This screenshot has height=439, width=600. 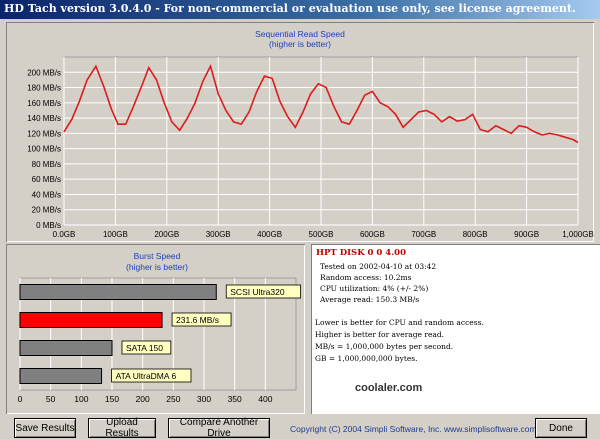 I want to click on burst-bar-label: 231.6 MB/s, so click(x=197, y=320).